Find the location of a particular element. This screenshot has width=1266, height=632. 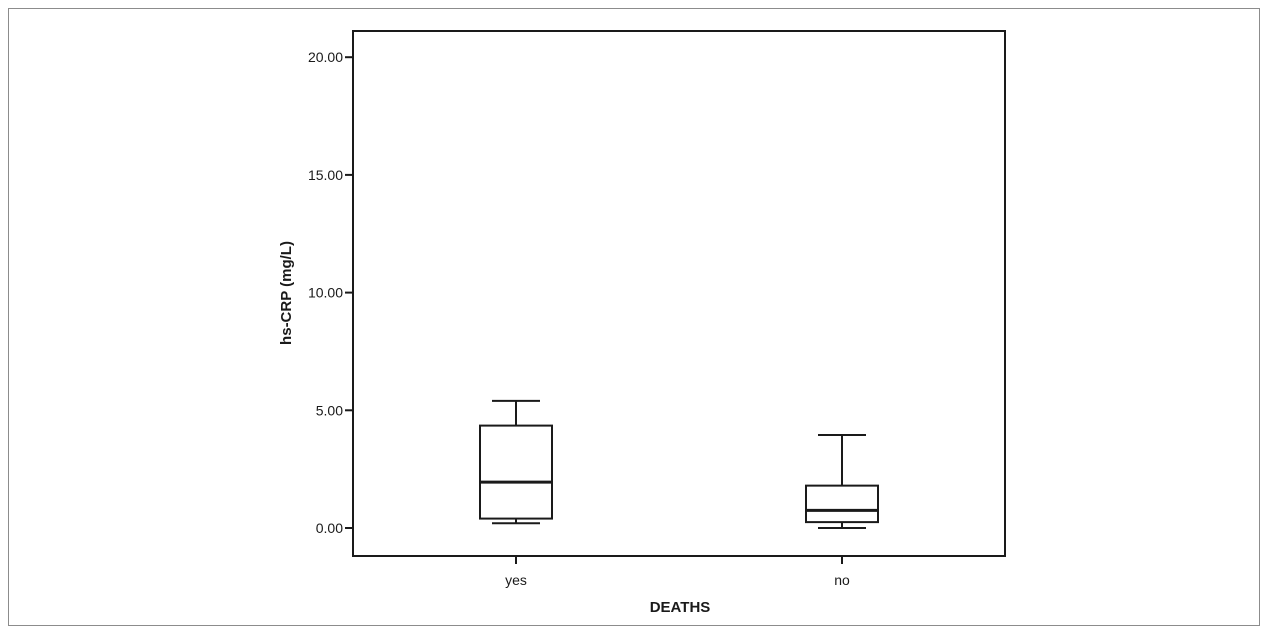

x-tick-label: no is located at coordinates (842, 580).